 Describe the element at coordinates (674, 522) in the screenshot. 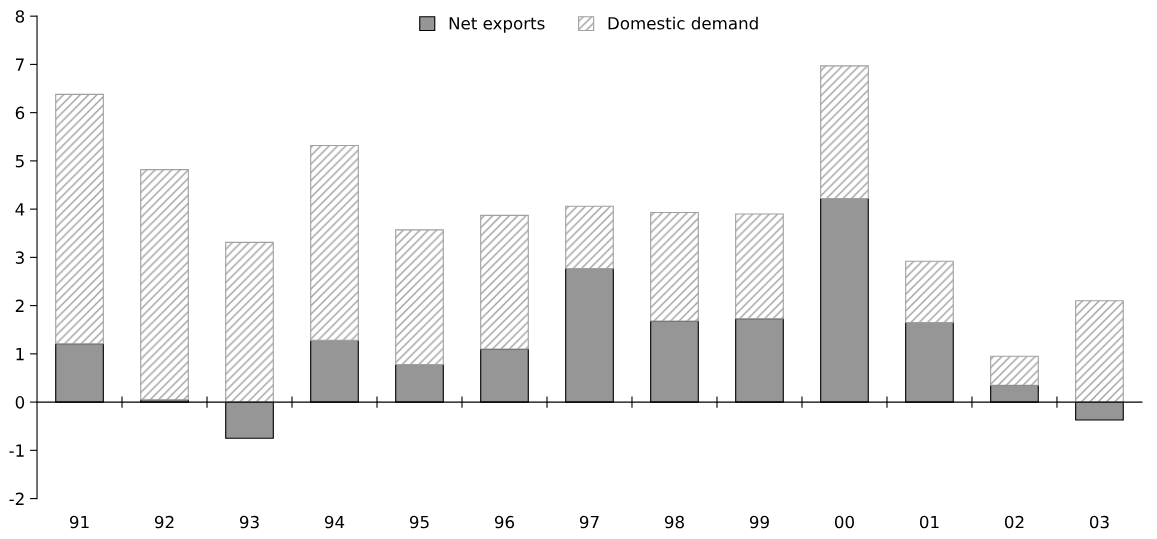

I see `x-tick-label: 98` at that location.